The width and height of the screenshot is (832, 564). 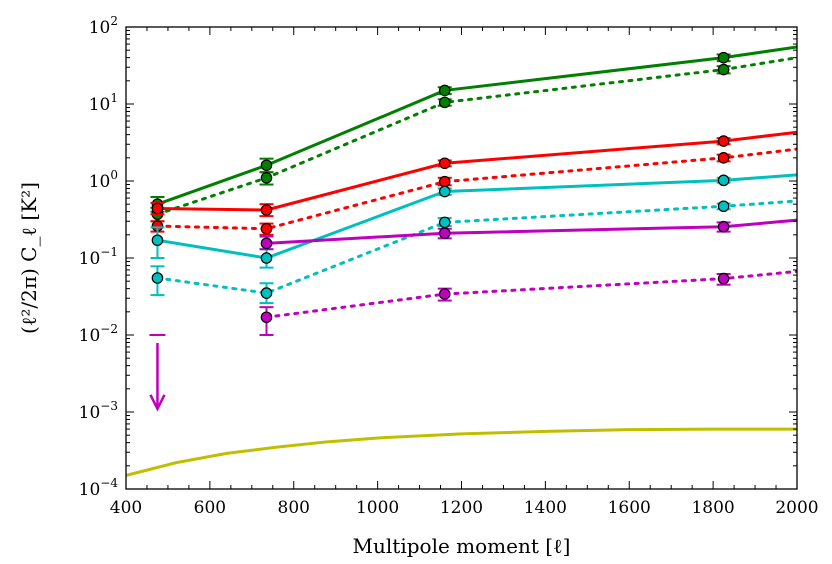 I want to click on x-tick-label: 1000, so click(x=377, y=508).